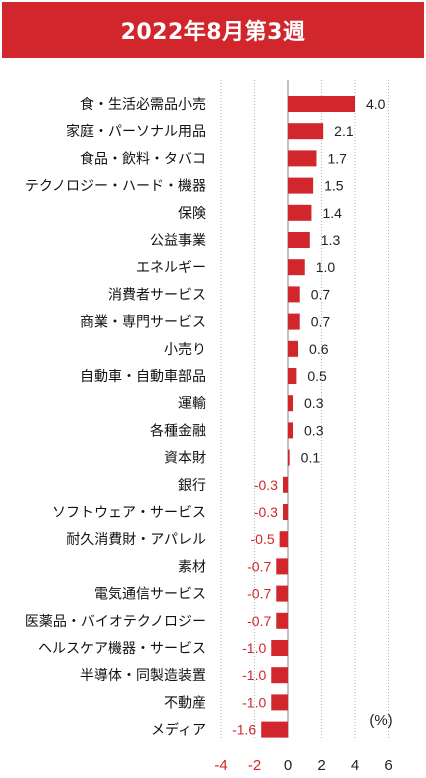 The image size is (426, 778). Describe the element at coordinates (115, 186) in the screenshot. I see `category-label: テクノロジー・ハード・機器` at that location.